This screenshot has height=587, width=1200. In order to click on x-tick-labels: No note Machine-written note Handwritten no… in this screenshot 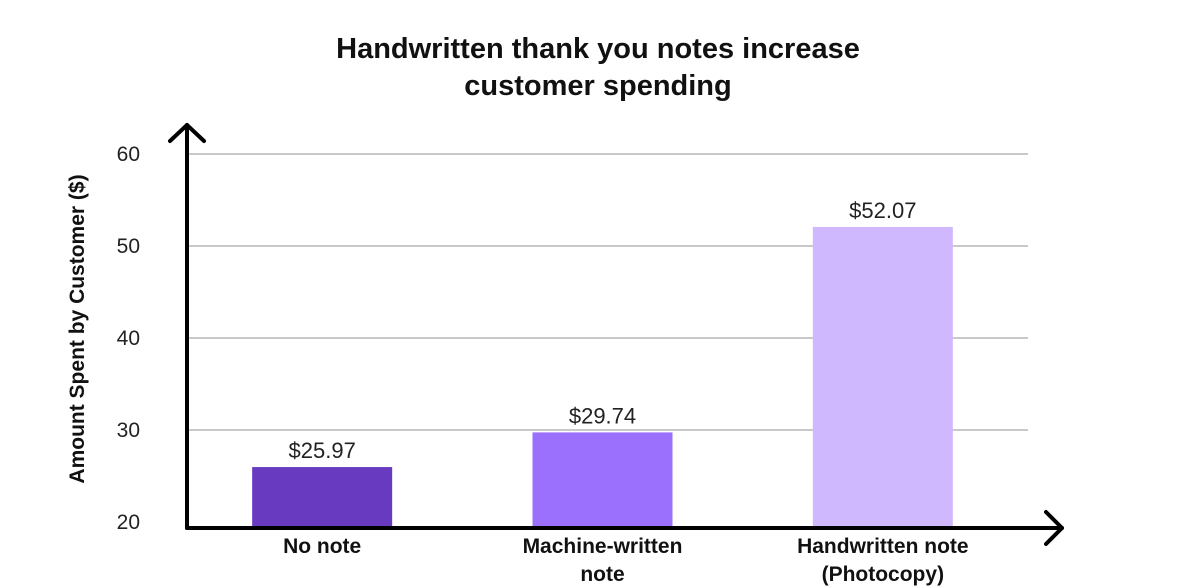, I will do `click(625, 560)`.